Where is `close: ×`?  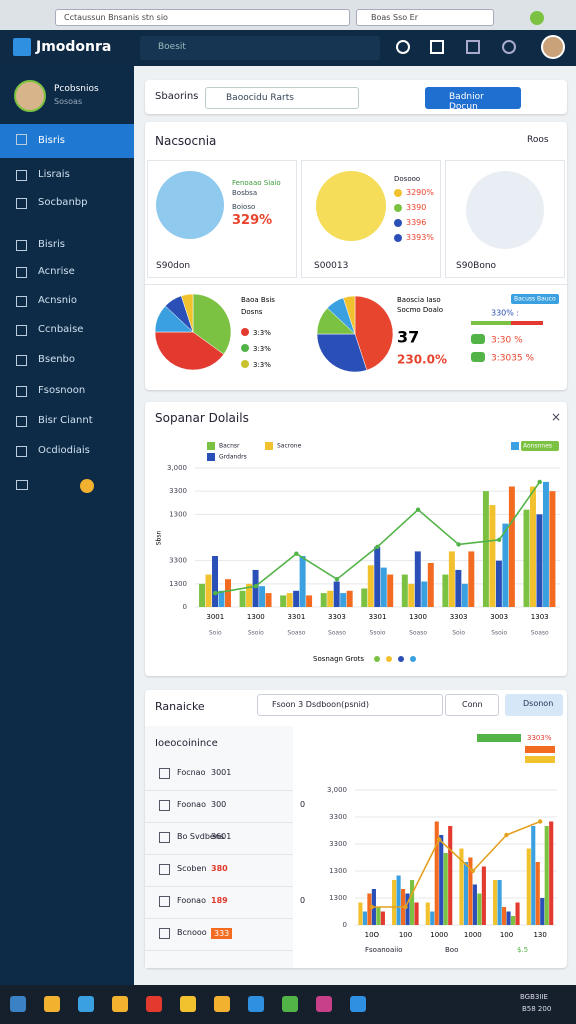 close: × is located at coordinates (556, 417).